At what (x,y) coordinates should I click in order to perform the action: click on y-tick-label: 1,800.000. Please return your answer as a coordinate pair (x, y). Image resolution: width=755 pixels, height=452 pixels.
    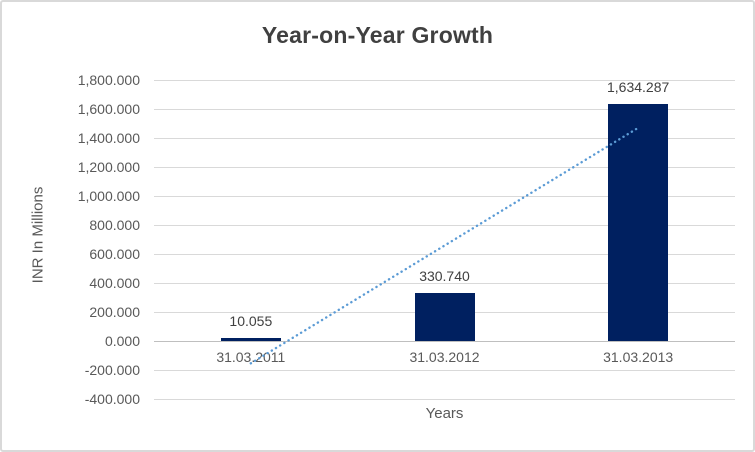
    Looking at the image, I should click on (108, 80).